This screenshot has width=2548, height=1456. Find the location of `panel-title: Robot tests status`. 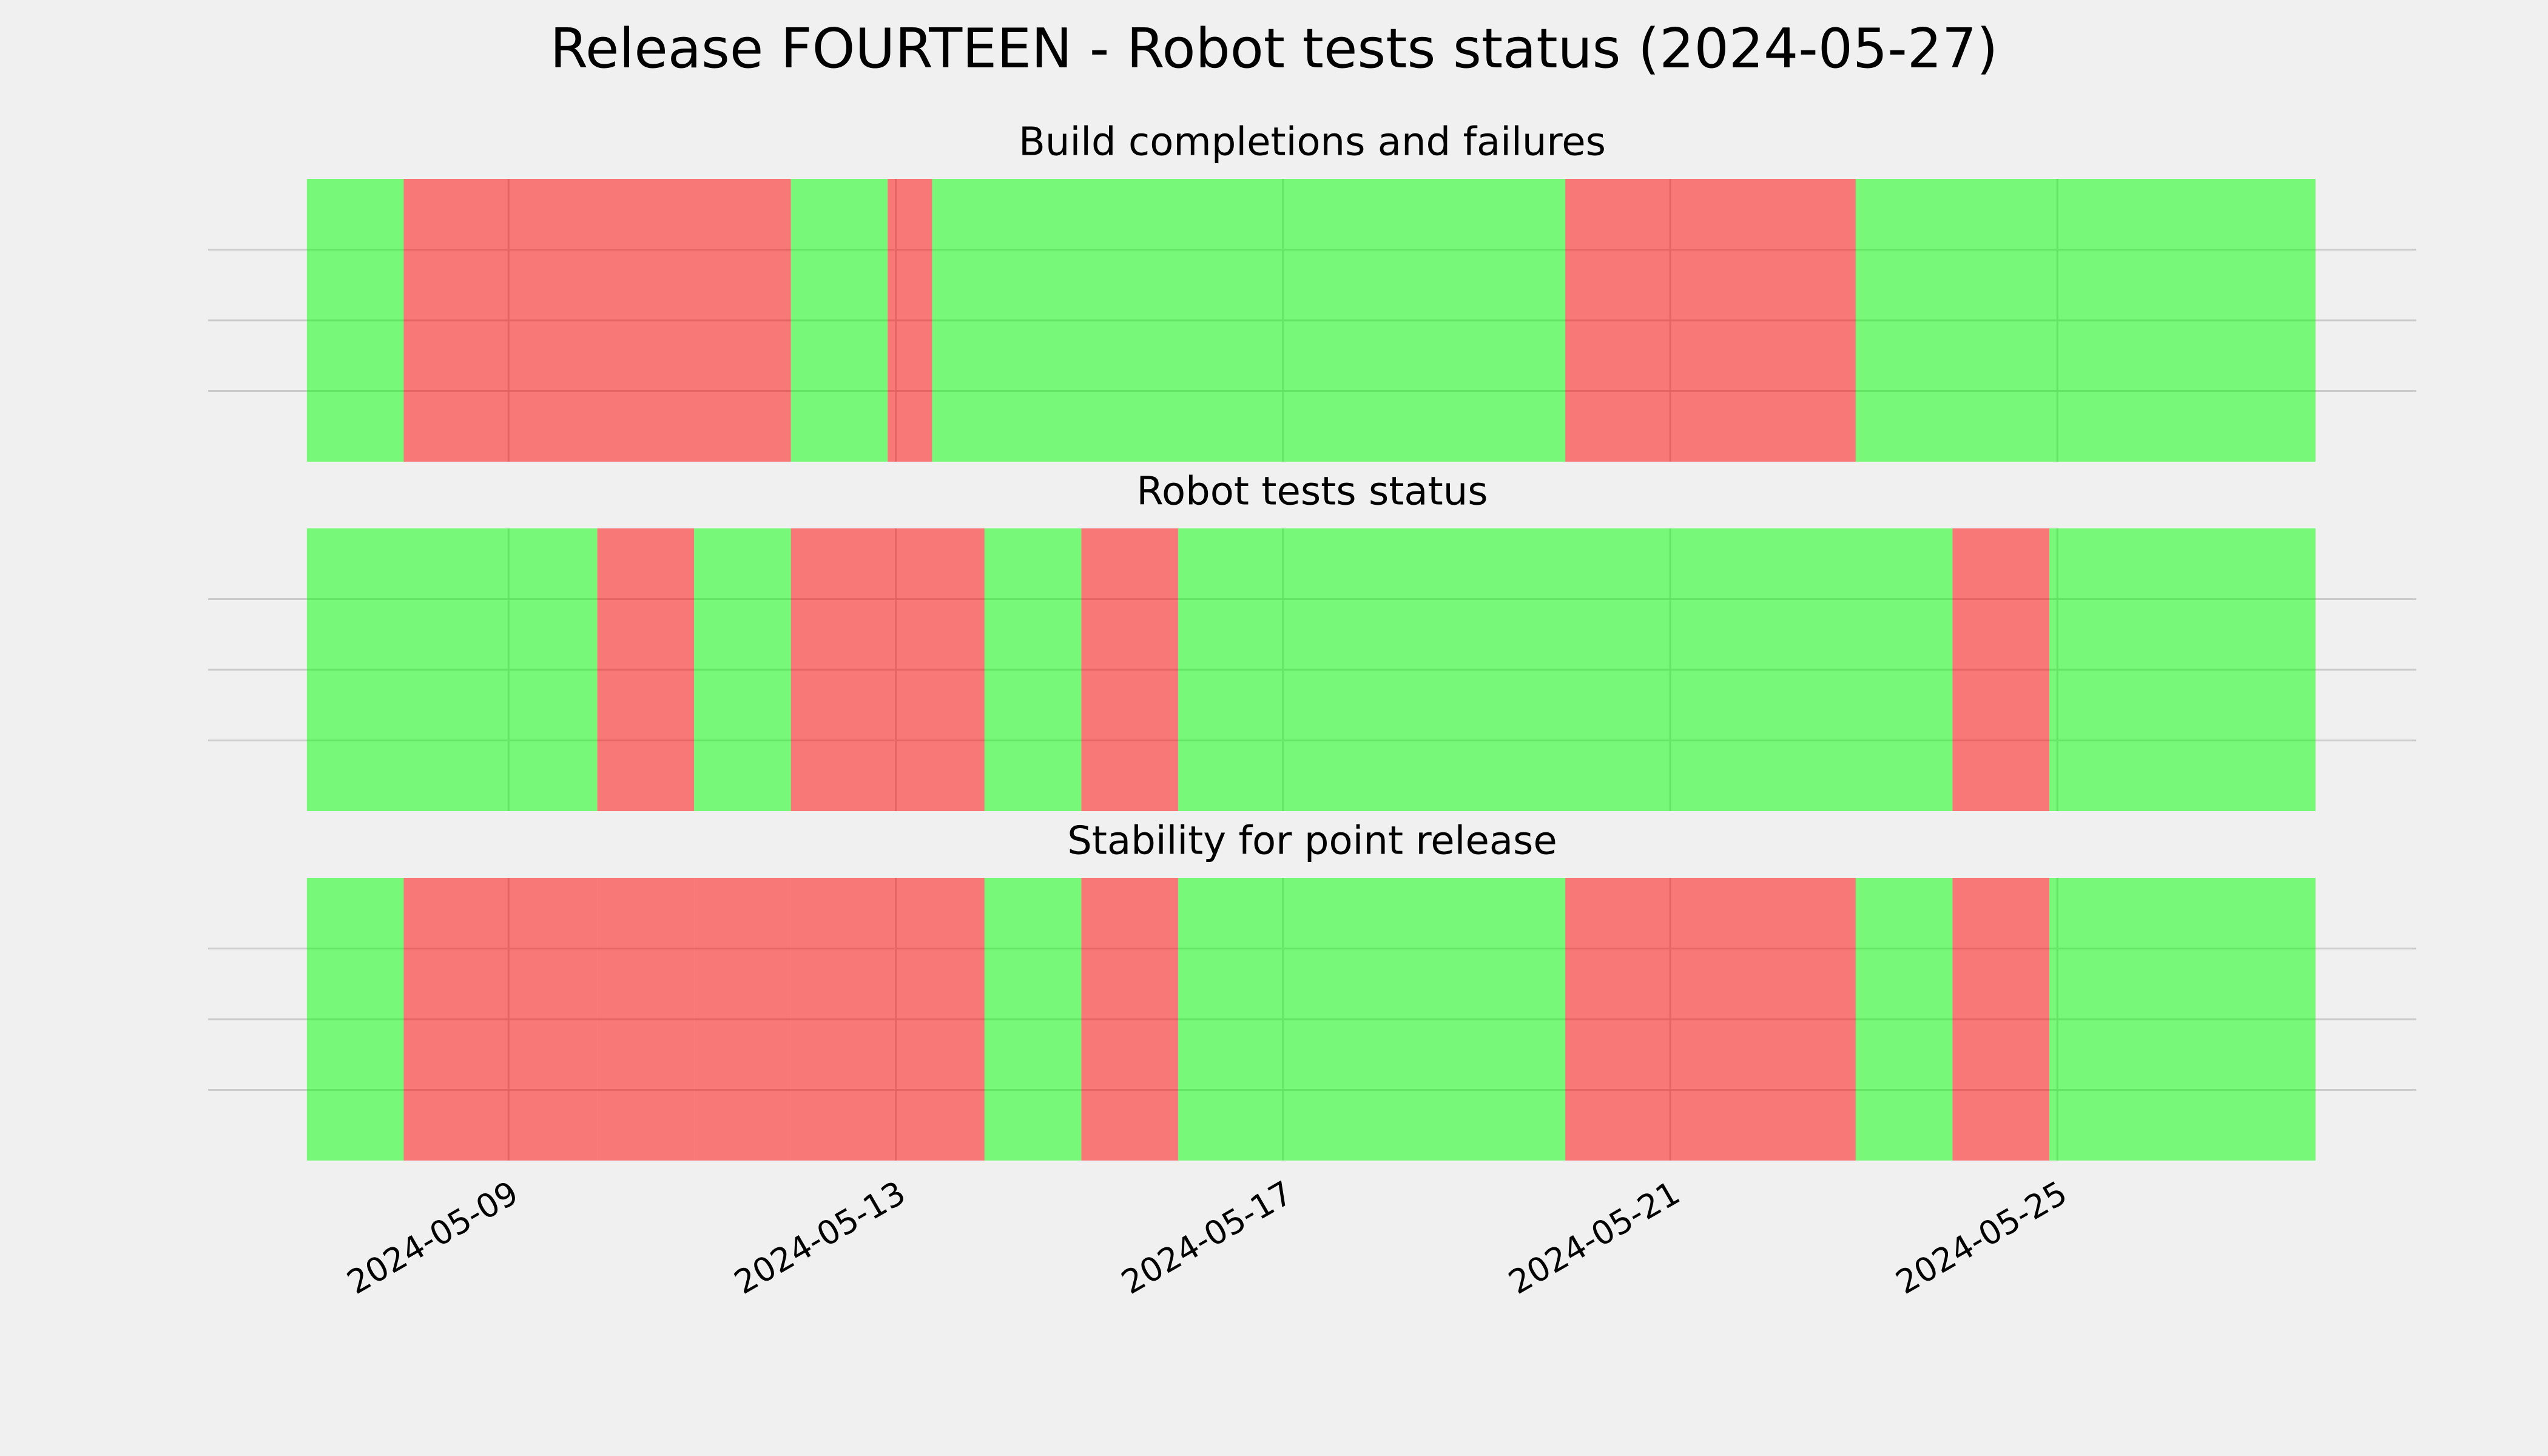

panel-title: Robot tests status is located at coordinates (1312, 492).